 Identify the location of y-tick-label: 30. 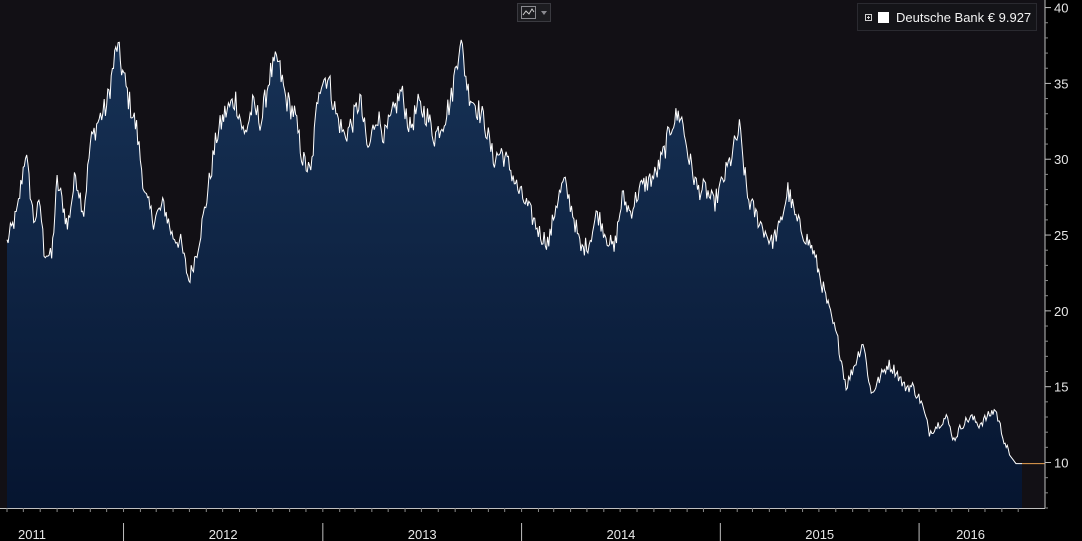
(1061, 159).